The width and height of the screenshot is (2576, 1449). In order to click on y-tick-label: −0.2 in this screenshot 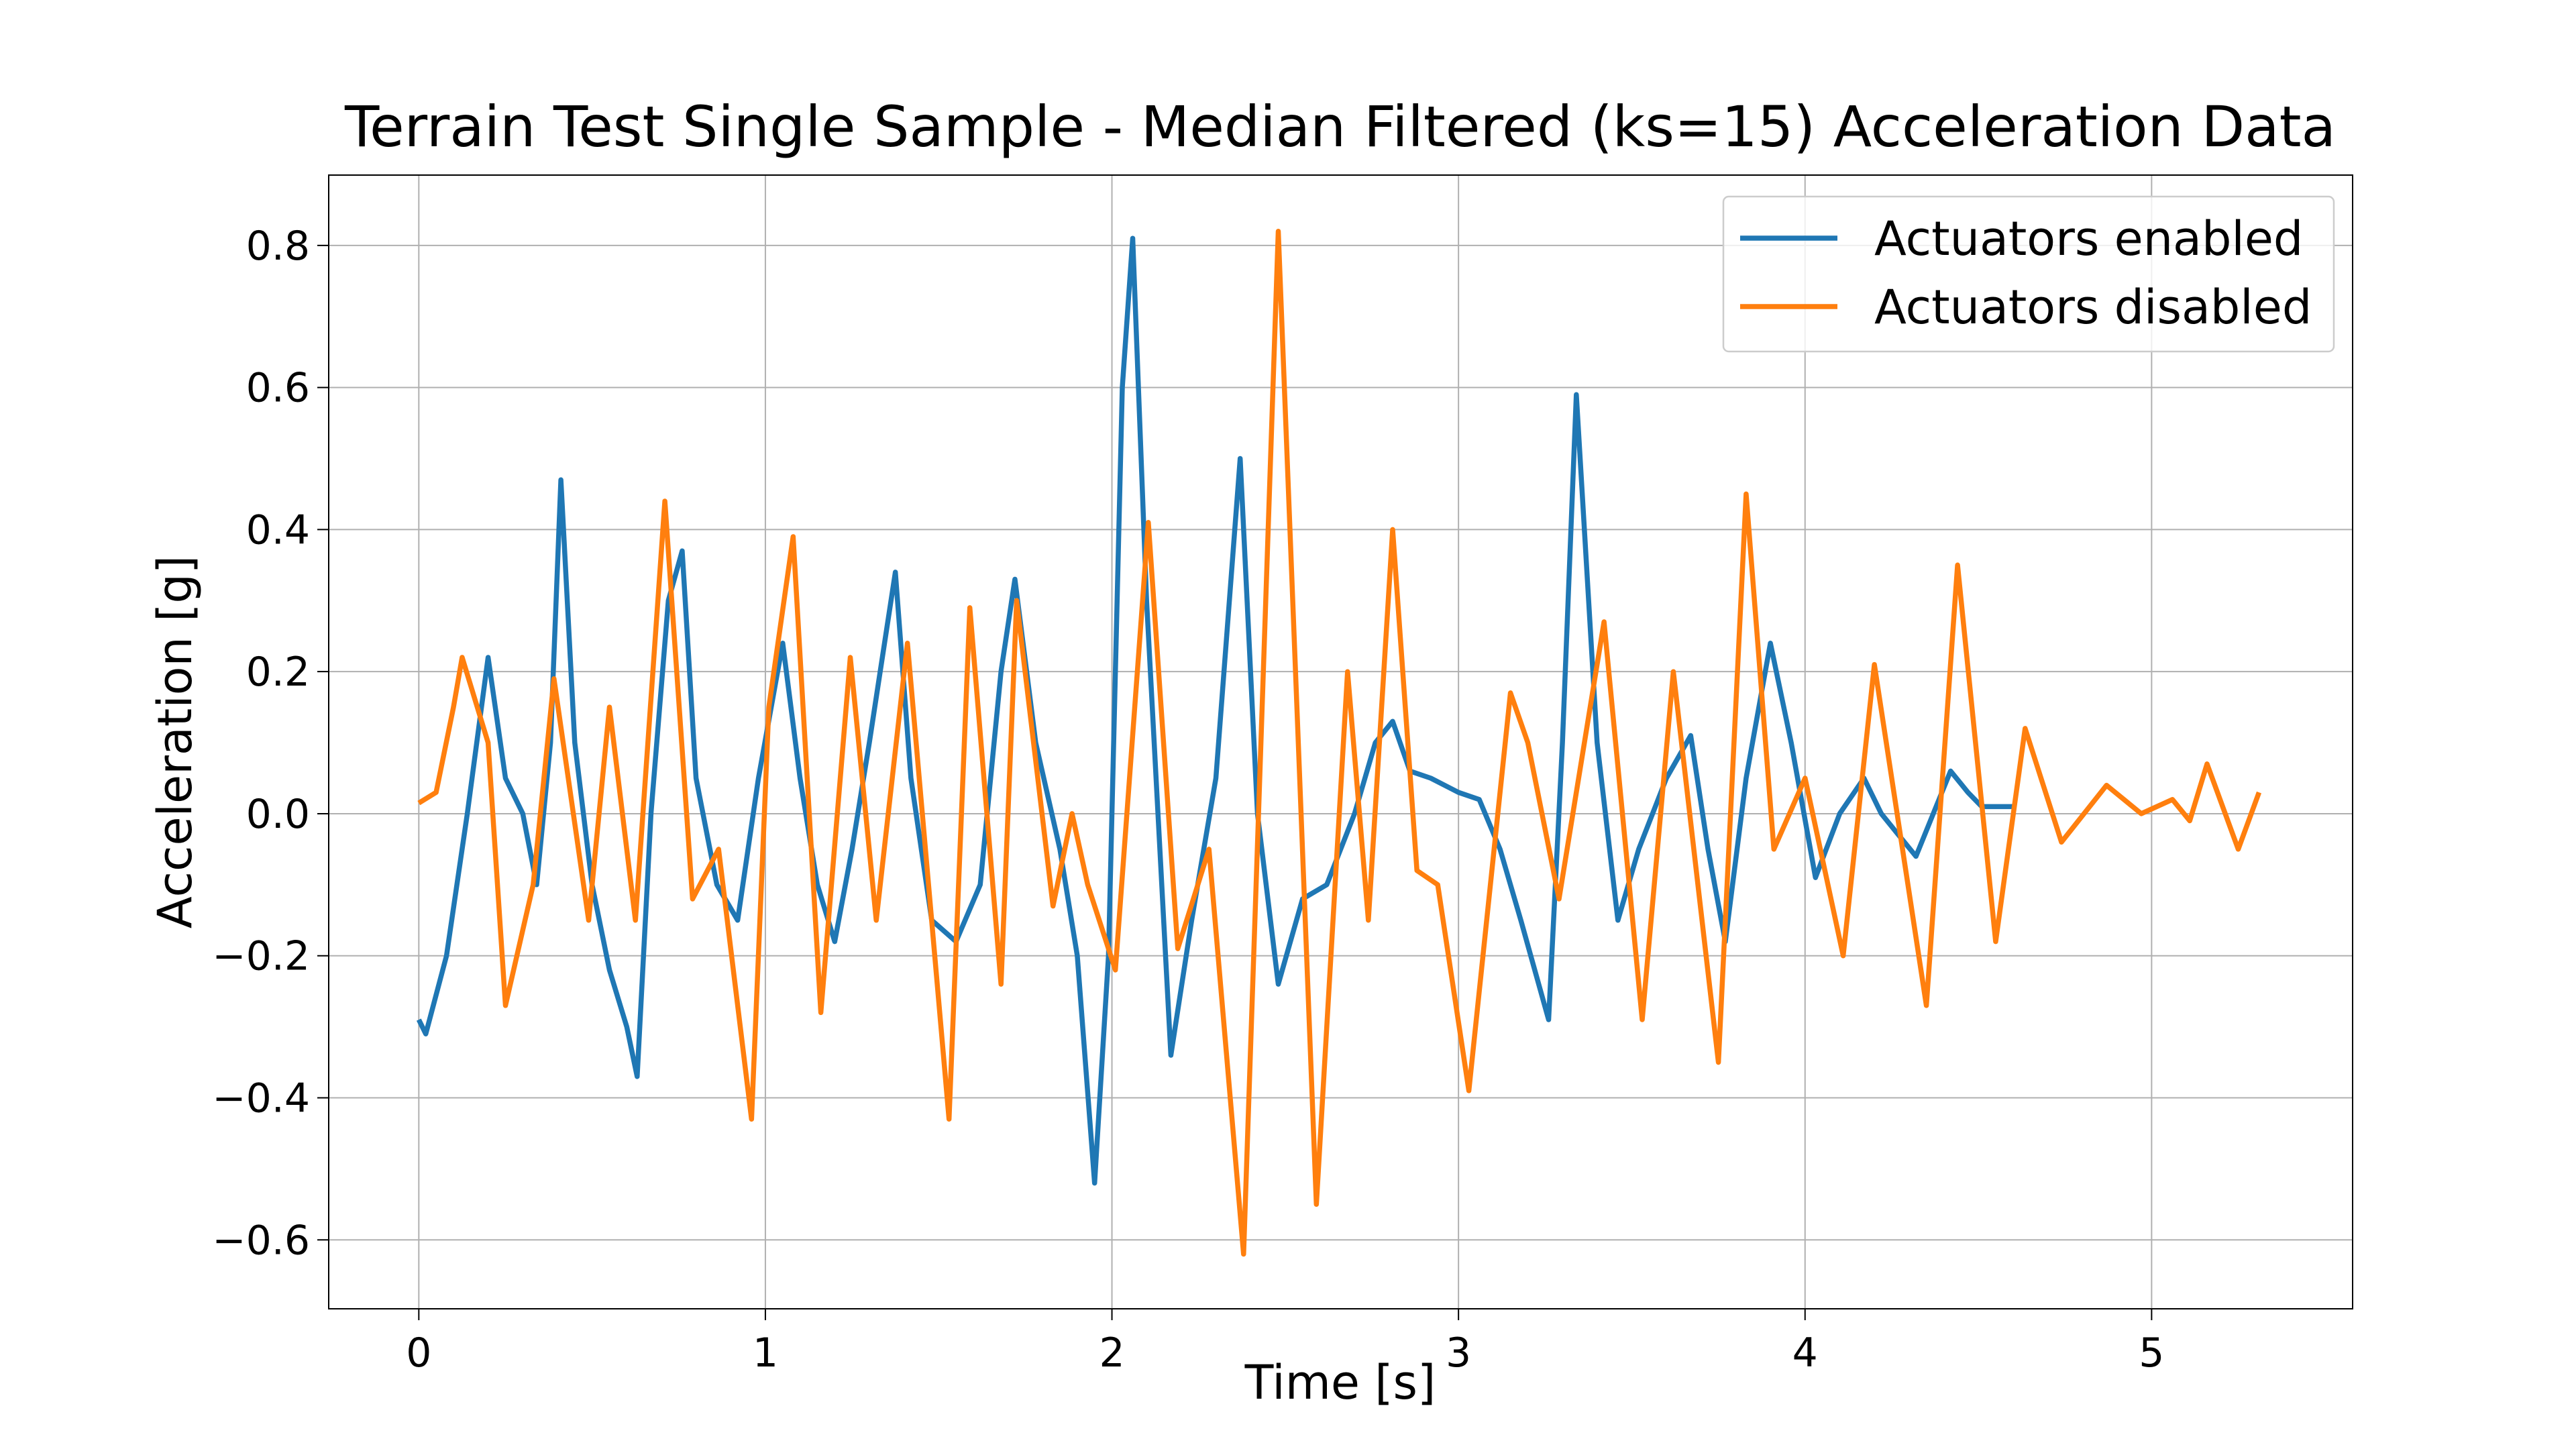, I will do `click(261, 956)`.